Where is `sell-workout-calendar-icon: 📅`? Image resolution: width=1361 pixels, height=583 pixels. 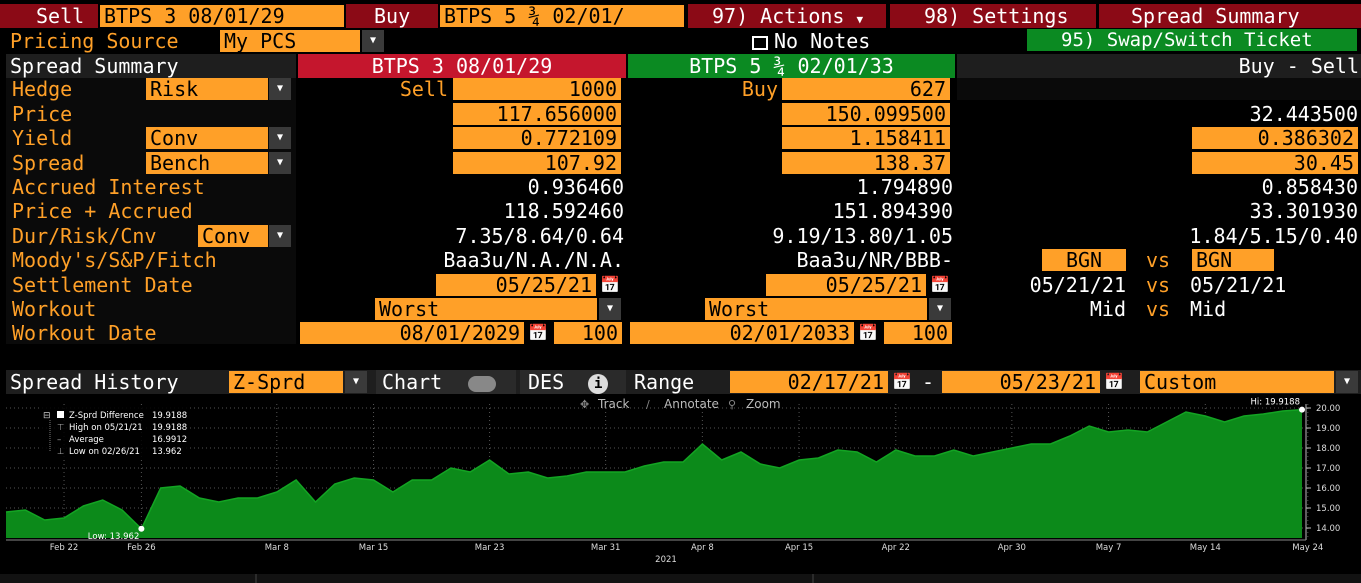
sell-workout-calendar-icon: 📅 is located at coordinates (538, 332).